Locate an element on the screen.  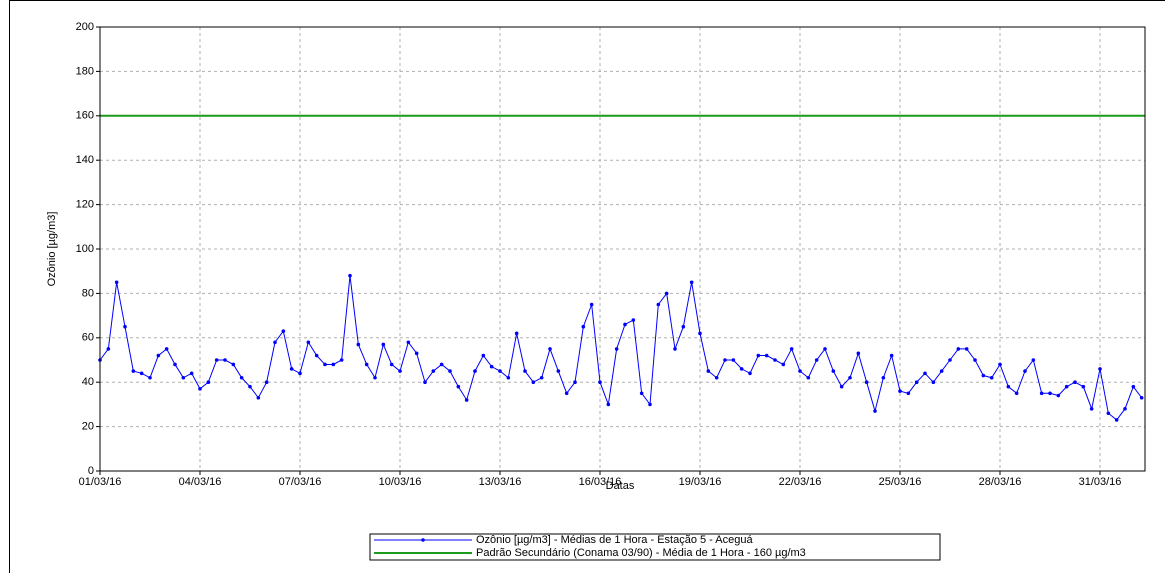
y-tick-label: 0 is located at coordinates (91, 471).